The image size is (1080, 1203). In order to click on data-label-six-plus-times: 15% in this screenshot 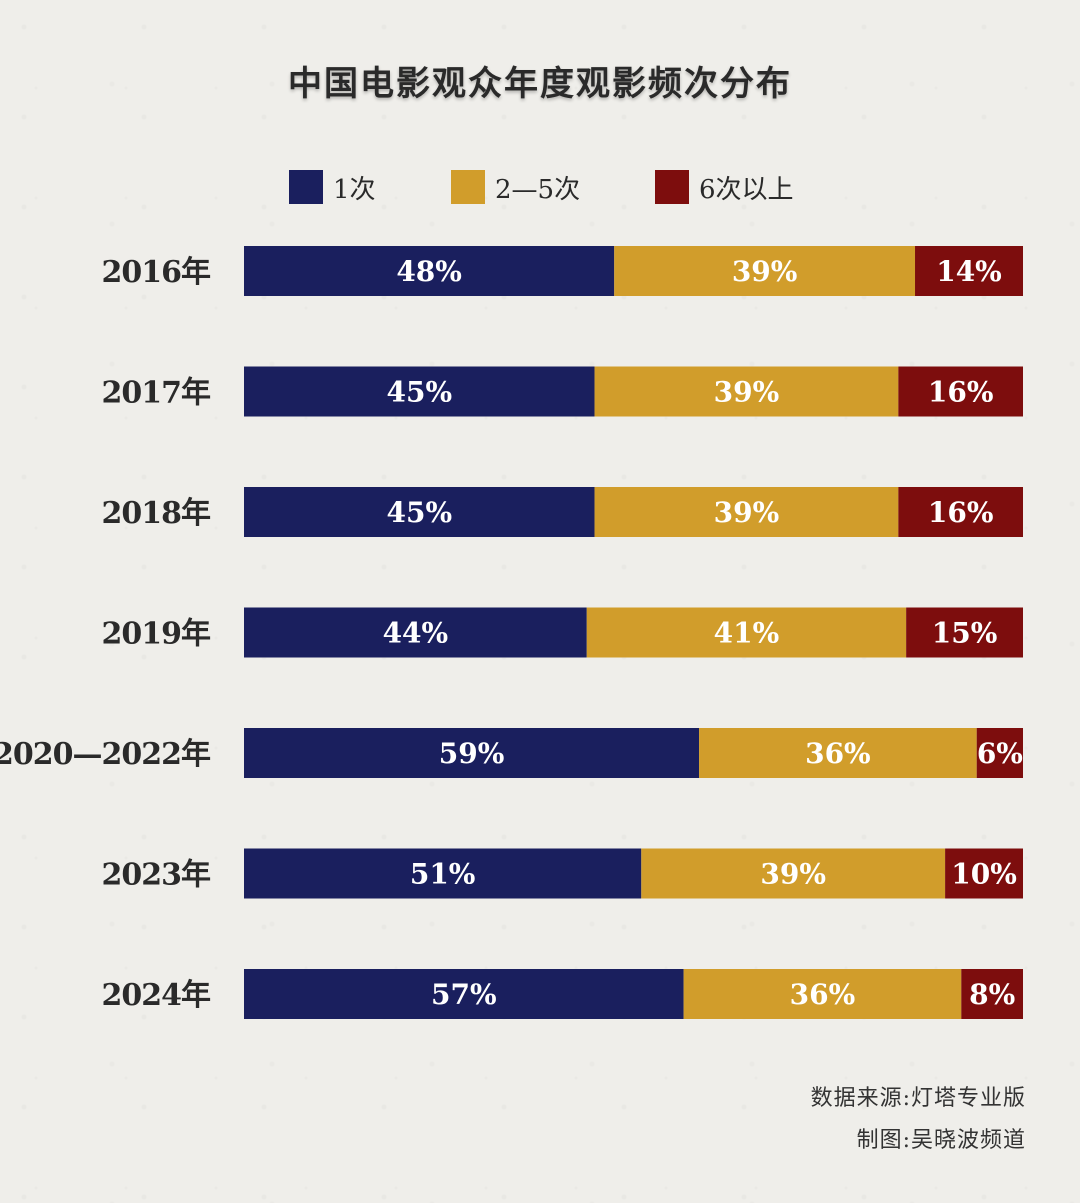, I will do `click(965, 633)`.